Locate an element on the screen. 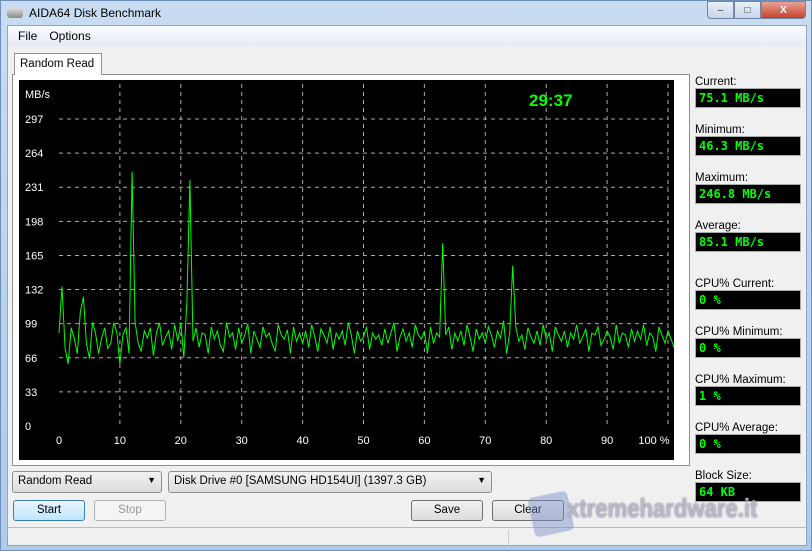  disk-icon is located at coordinates (15, 13).